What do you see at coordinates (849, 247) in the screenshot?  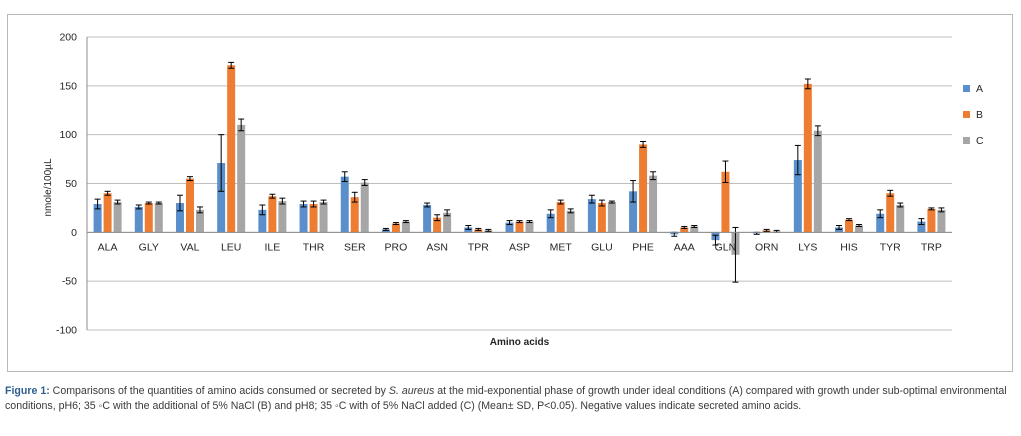 I see `x-category-label: HIS` at bounding box center [849, 247].